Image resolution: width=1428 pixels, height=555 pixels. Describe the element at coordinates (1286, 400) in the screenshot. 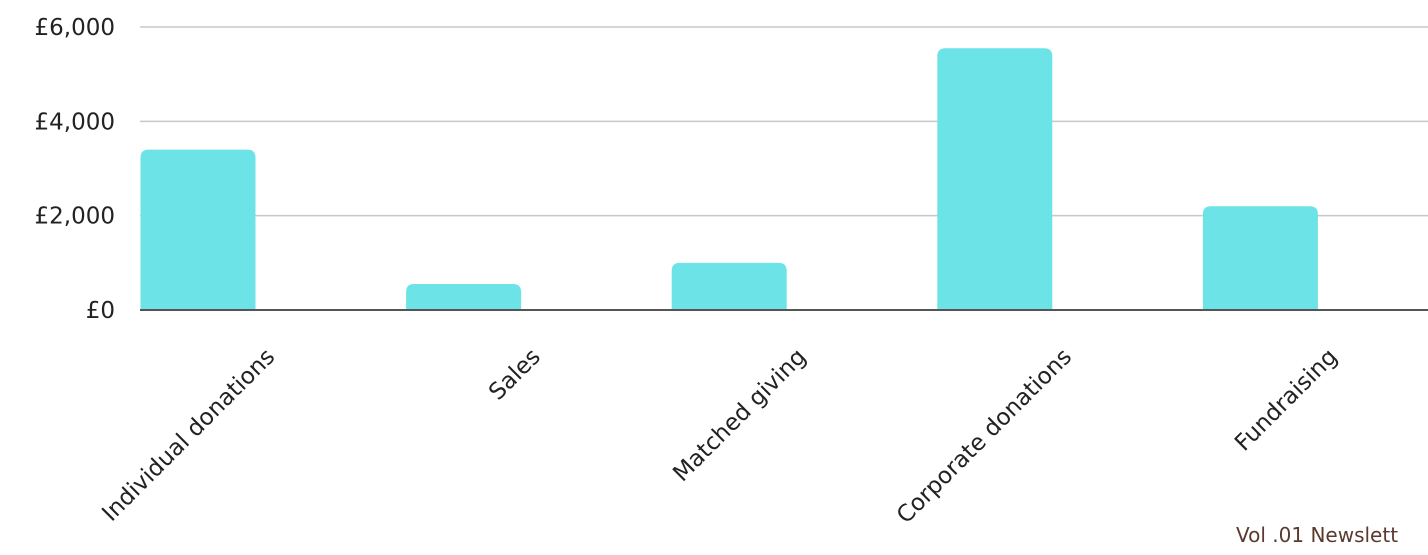

I see `x-category-label: Fundraising` at that location.